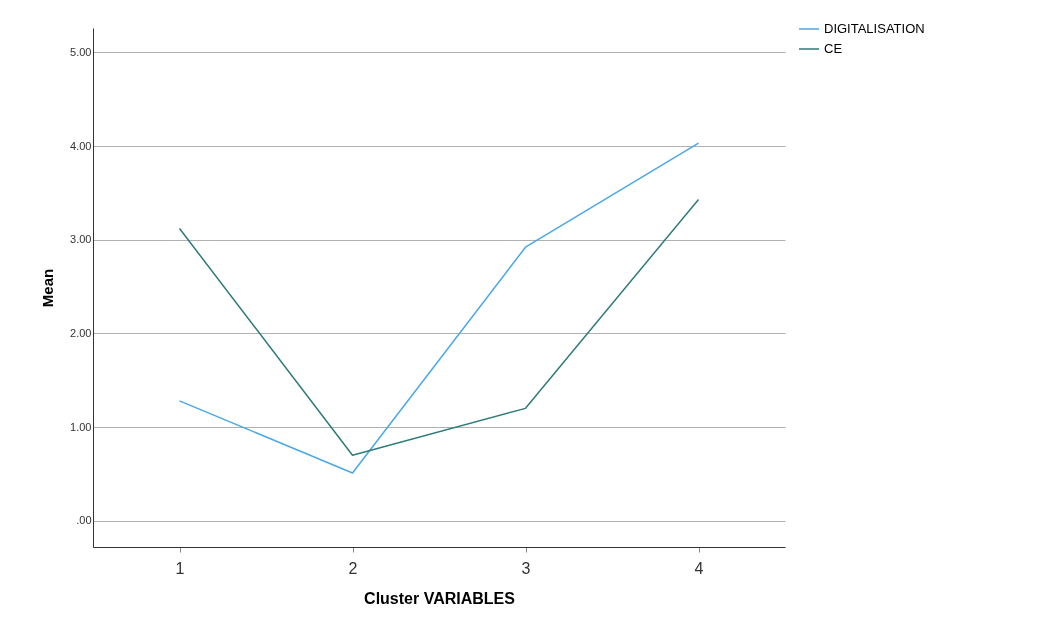  What do you see at coordinates (84, 520) in the screenshot?
I see `y-tick-label: .00` at bounding box center [84, 520].